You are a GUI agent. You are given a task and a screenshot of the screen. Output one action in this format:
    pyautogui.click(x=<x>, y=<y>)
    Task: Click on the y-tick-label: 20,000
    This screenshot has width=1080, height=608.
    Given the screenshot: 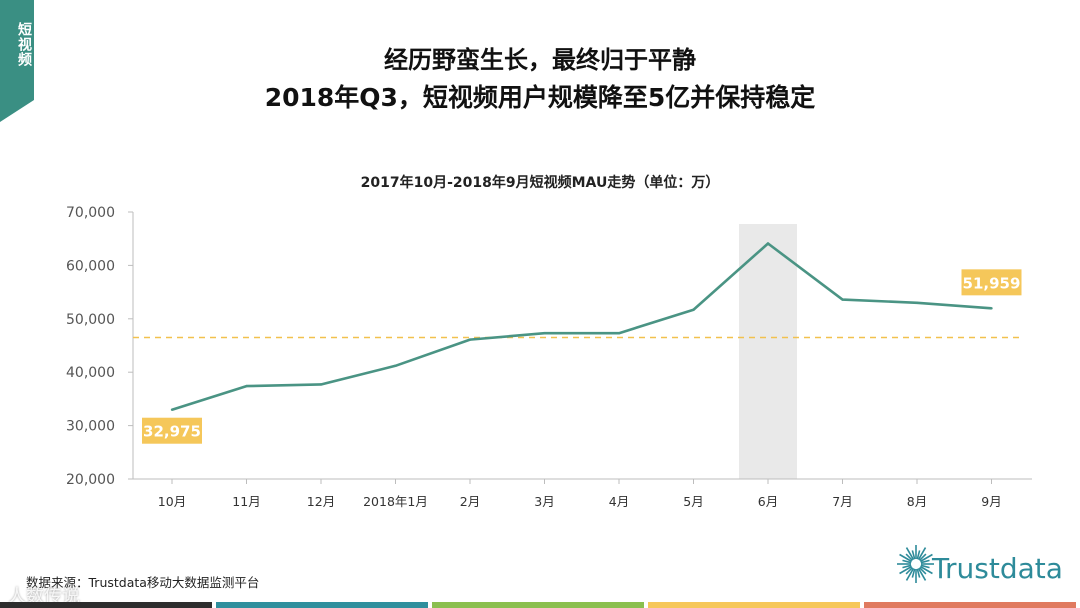 What is the action you would take?
    pyautogui.click(x=90, y=480)
    